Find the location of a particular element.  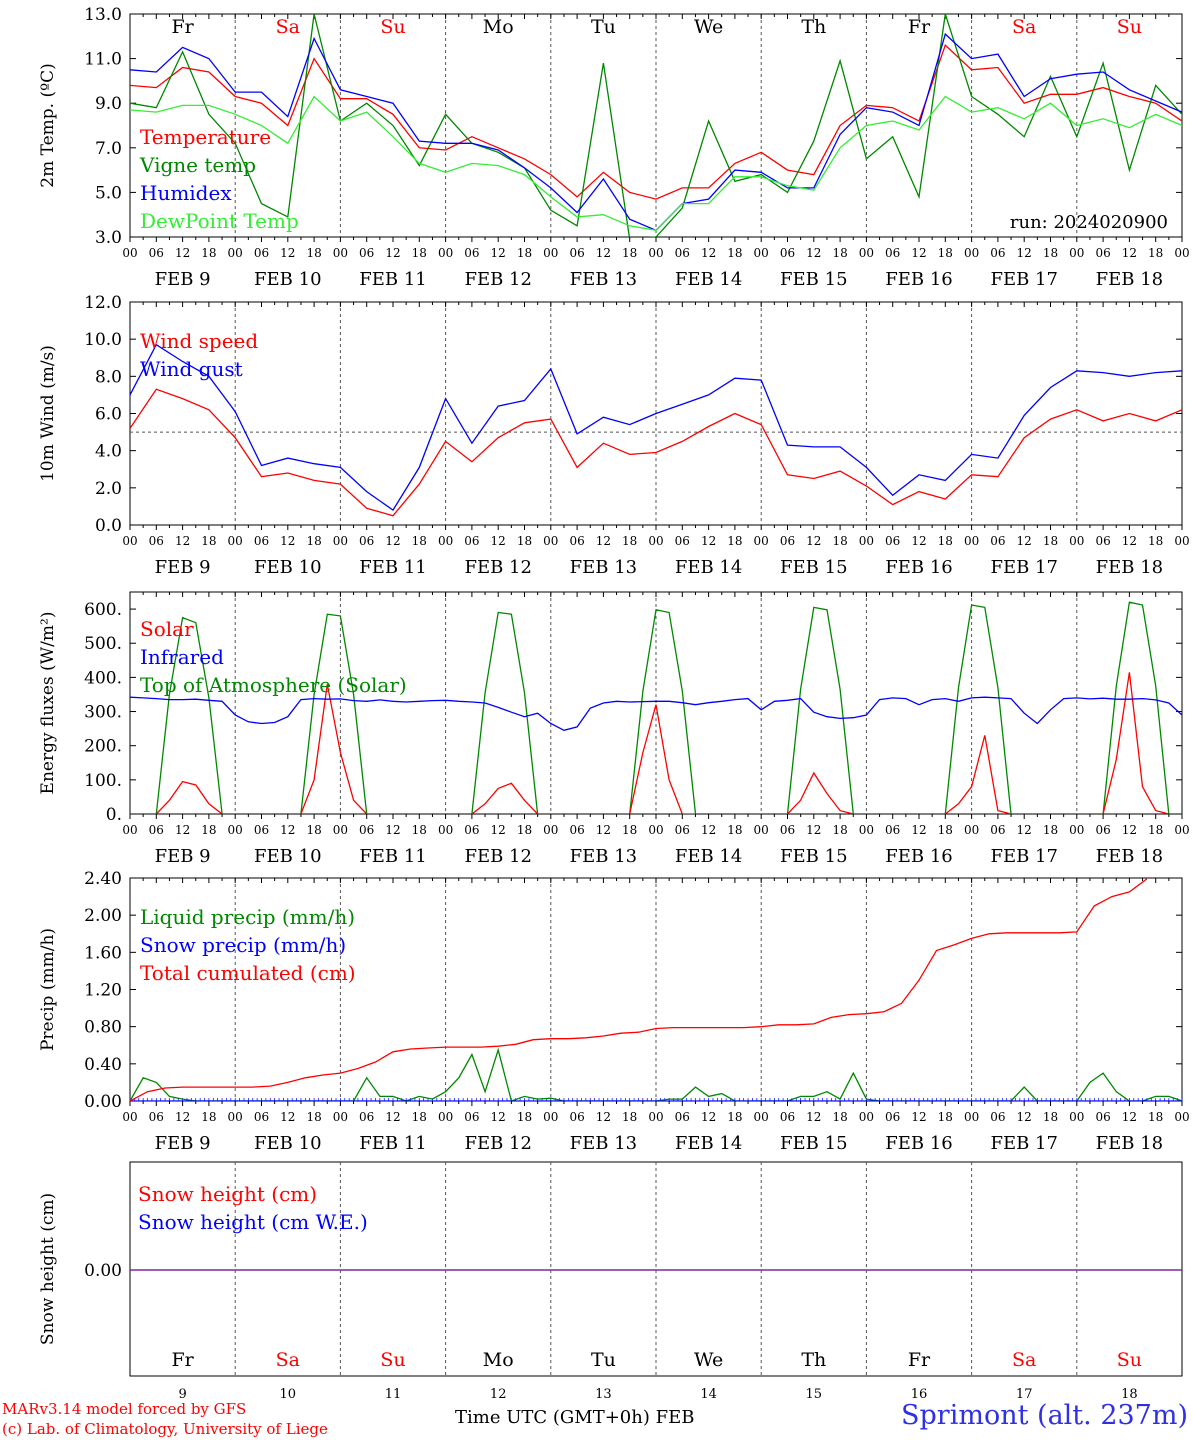

temp-hour-label: 06 is located at coordinates (1102, 253).